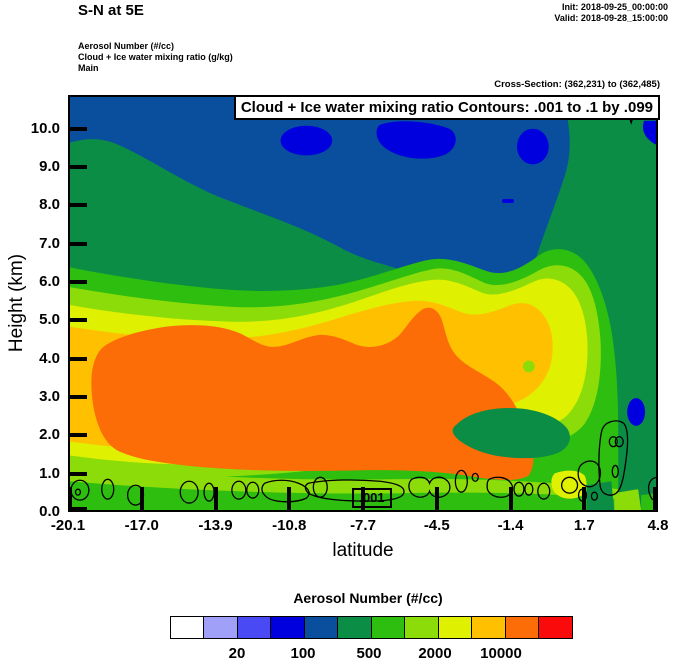  What do you see at coordinates (628, 499) in the screenshot?
I see `fill-patch-yellow-green-right` at bounding box center [628, 499].